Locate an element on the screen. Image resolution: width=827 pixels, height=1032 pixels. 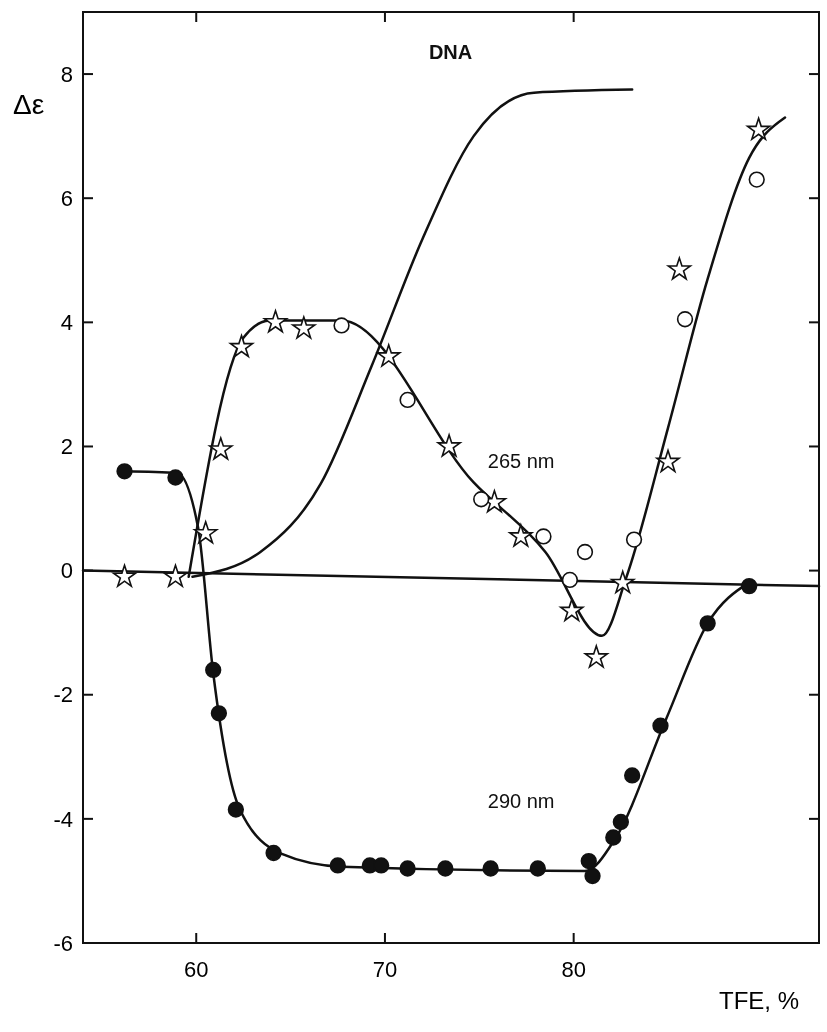
x-tick-label: 80 is located at coordinates (573, 969).